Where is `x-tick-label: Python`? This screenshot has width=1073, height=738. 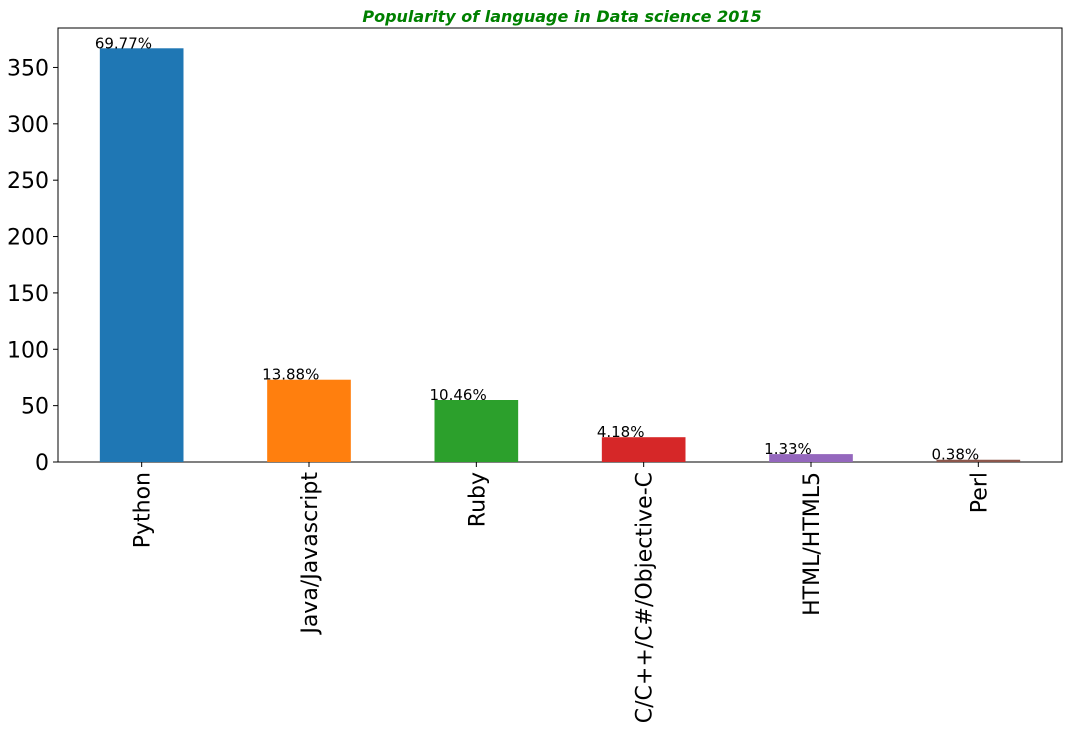
x-tick-label: Python is located at coordinates (143, 510).